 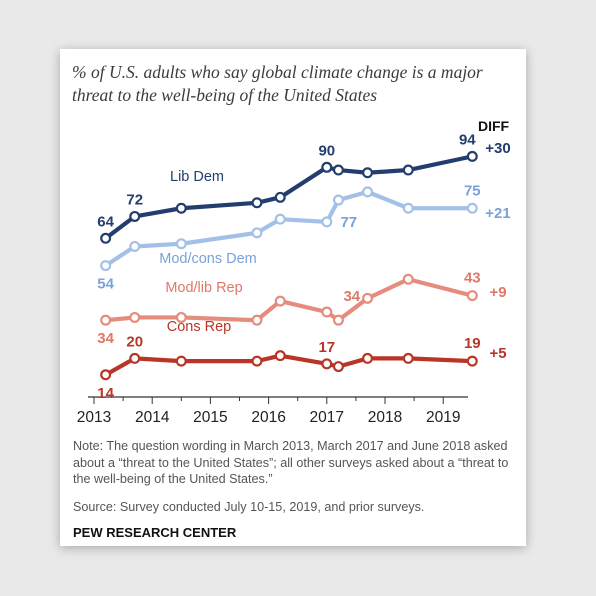 What do you see at coordinates (105, 284) in the screenshot?
I see `data-label: 54` at bounding box center [105, 284].